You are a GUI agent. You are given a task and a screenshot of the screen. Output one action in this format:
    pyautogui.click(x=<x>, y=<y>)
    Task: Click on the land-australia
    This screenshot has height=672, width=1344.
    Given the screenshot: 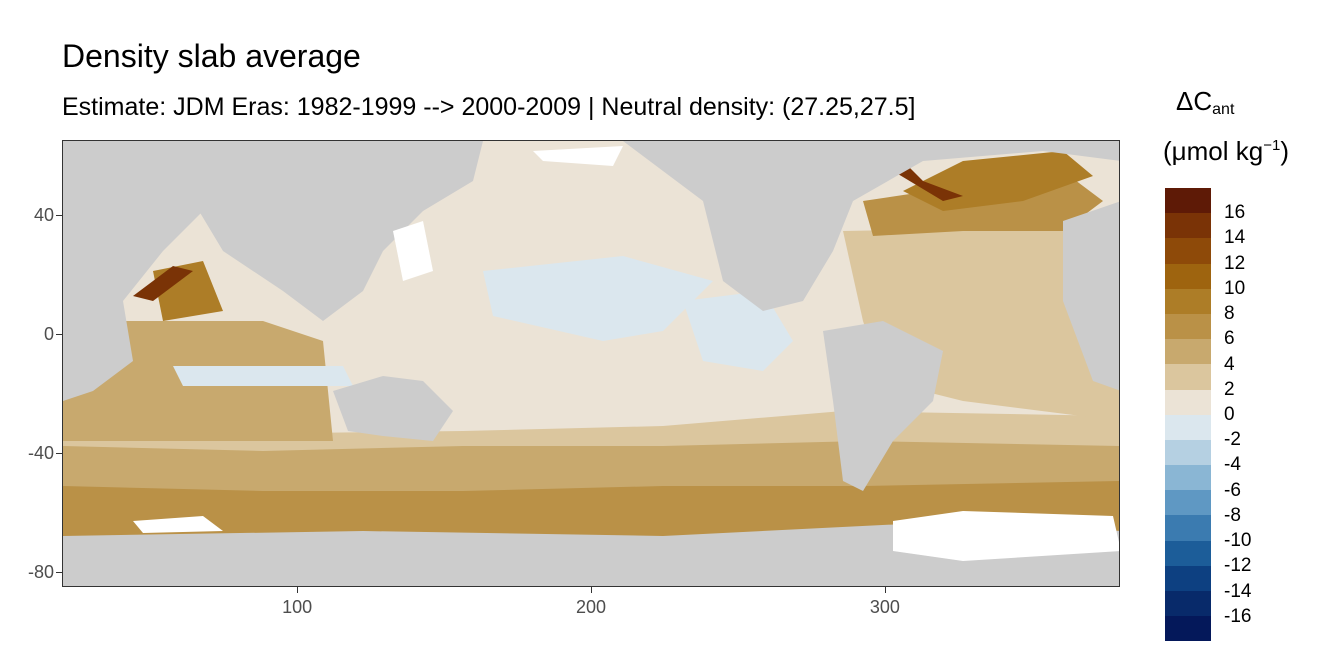 What is the action you would take?
    pyautogui.click(x=393, y=408)
    